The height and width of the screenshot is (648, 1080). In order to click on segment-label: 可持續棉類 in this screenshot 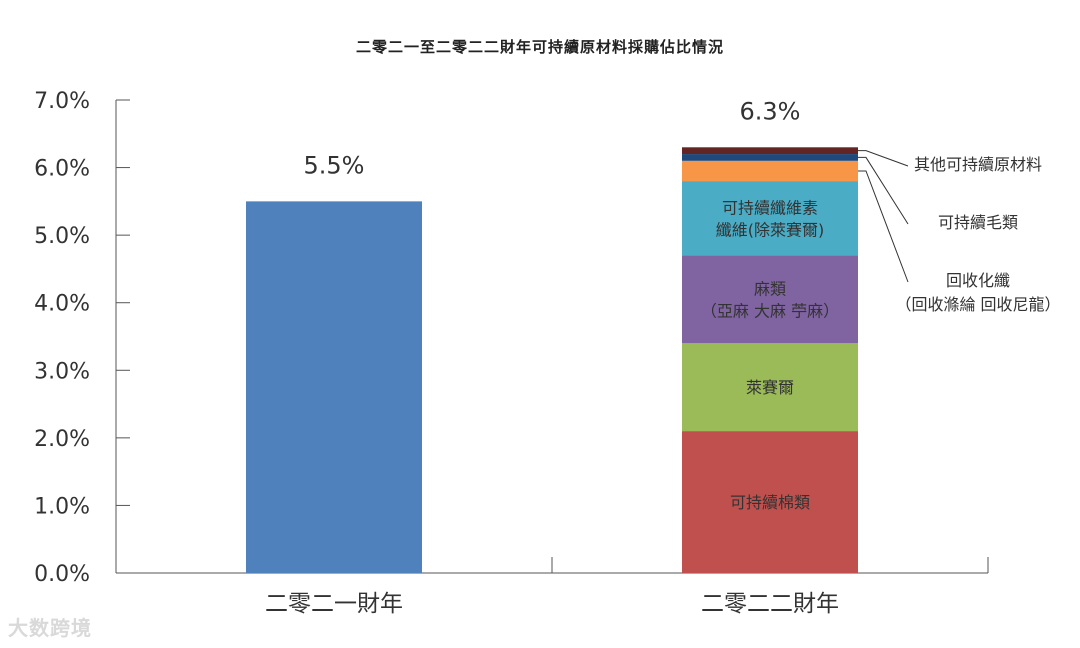, I will do `click(770, 502)`.